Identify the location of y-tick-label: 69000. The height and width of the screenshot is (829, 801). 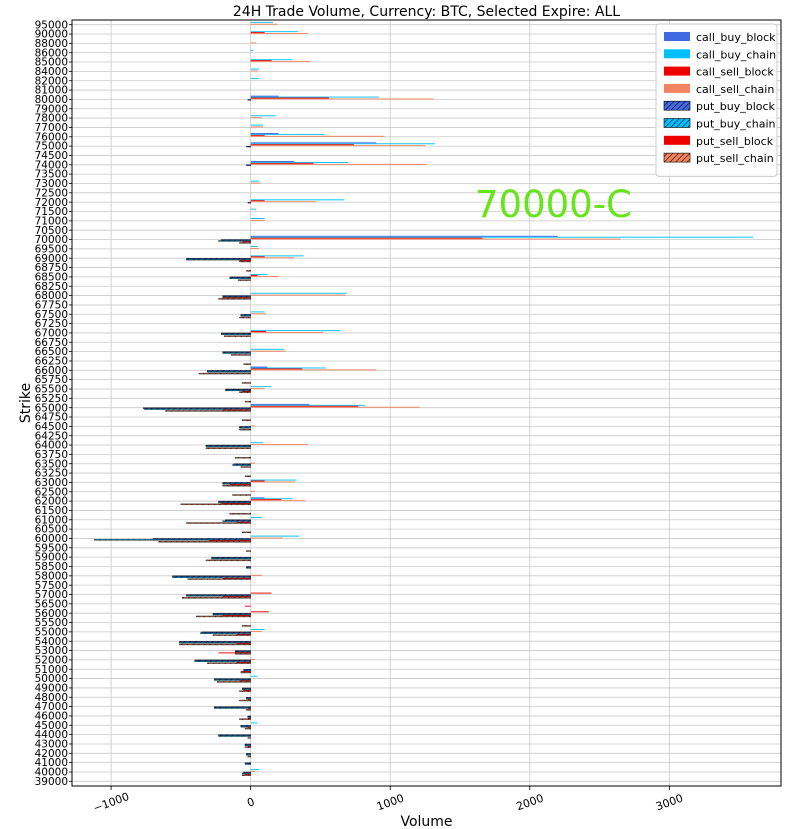
(51, 259).